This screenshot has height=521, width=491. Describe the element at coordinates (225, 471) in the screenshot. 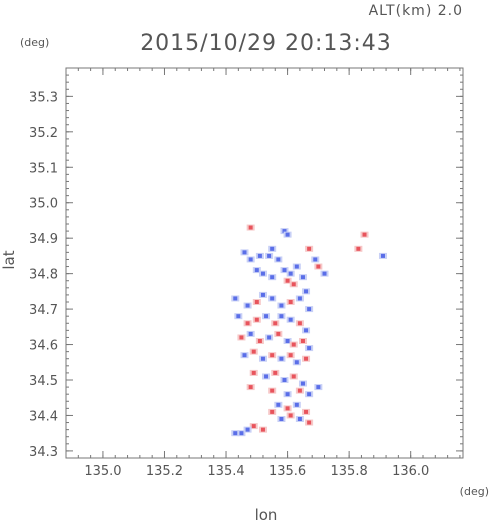

I see `x-tick-label: 135.4` at that location.